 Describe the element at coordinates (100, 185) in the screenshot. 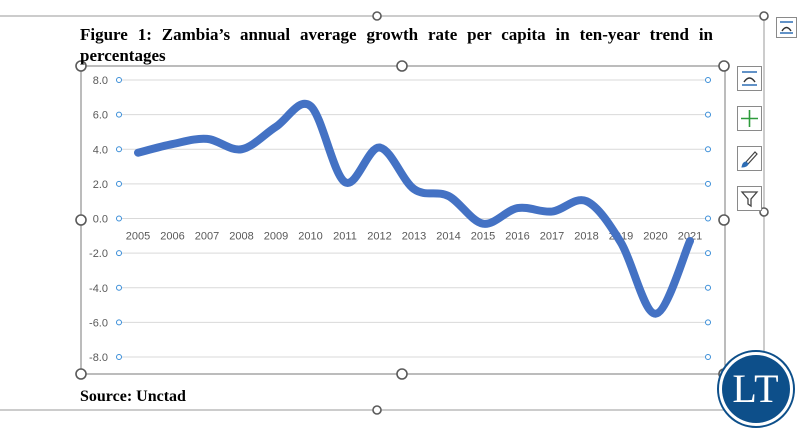

I see `y-tick-label: 2.0` at that location.